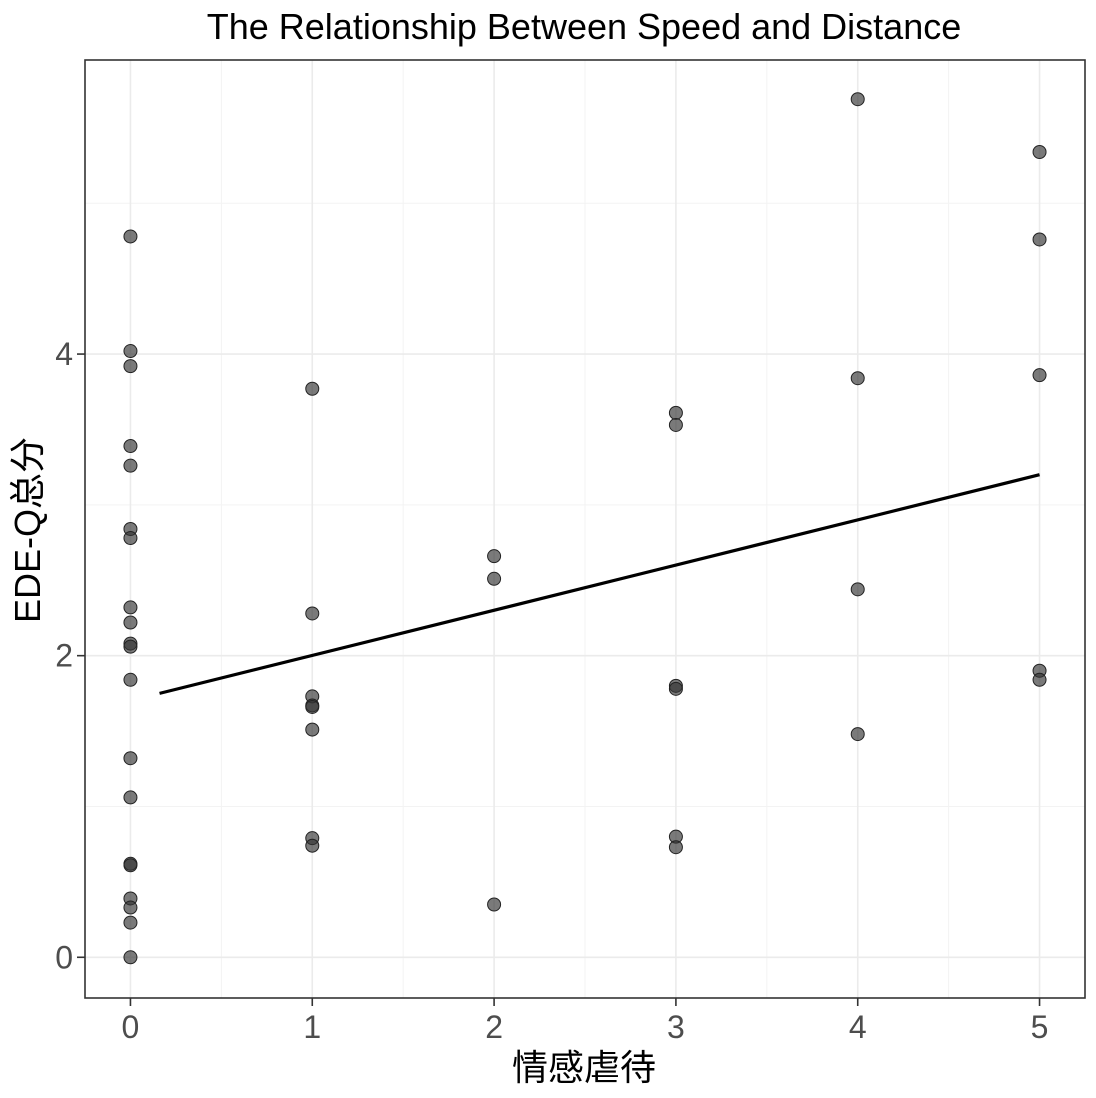  I want to click on x-tick-label: 4, so click(858, 1027).